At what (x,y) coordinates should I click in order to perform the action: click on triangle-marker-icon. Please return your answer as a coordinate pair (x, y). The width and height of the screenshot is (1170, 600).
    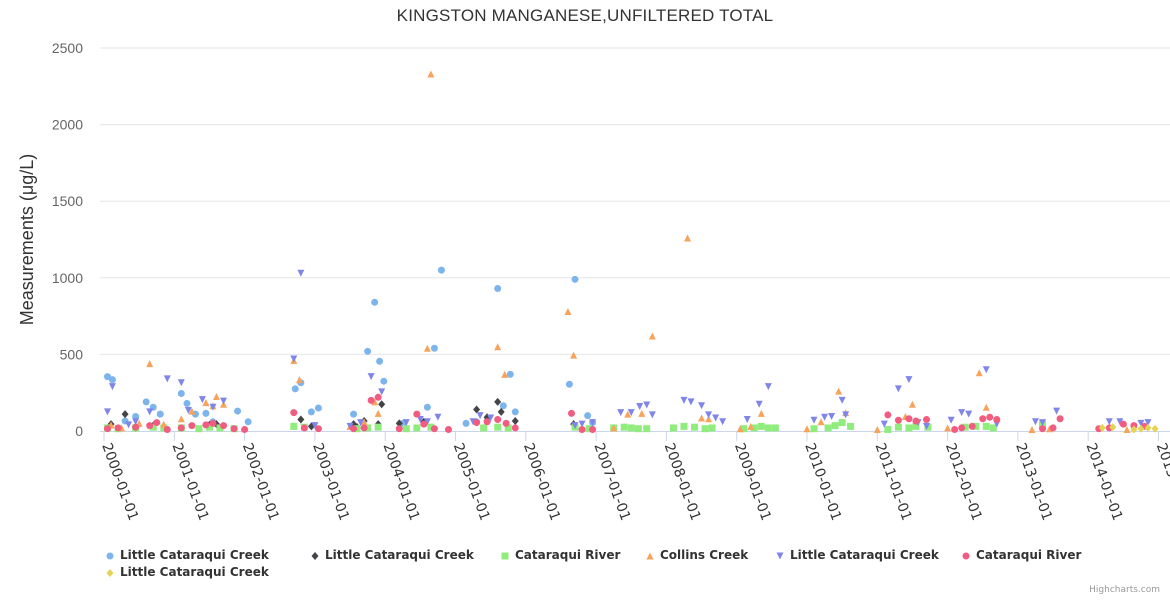
    Looking at the image, I should click on (650, 555).